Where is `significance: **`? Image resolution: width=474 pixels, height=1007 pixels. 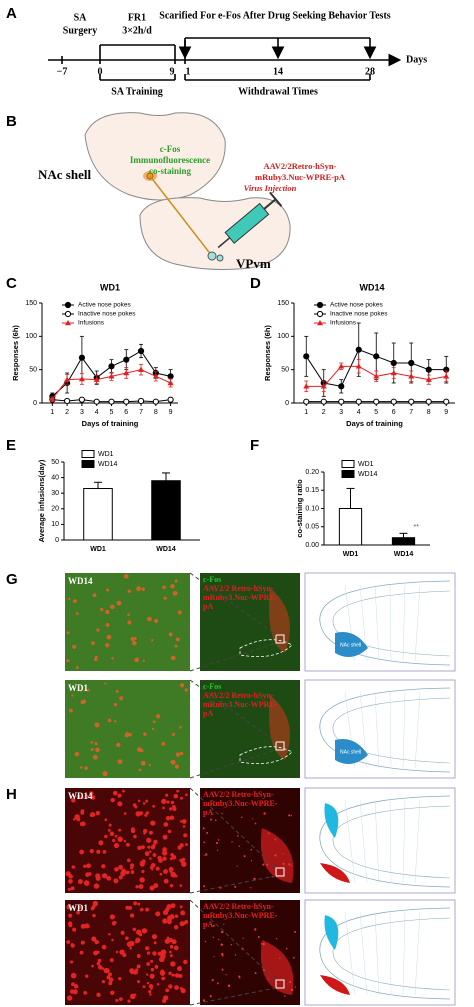
significance: ** is located at coordinates (417, 527).